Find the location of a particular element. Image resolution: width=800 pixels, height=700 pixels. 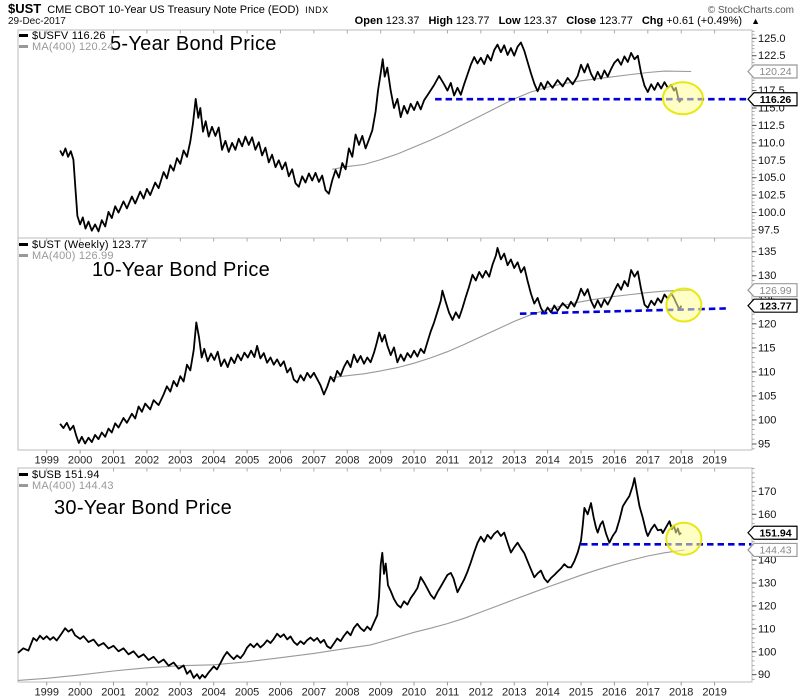

price-tag-text: 144.43 is located at coordinates (775, 551).